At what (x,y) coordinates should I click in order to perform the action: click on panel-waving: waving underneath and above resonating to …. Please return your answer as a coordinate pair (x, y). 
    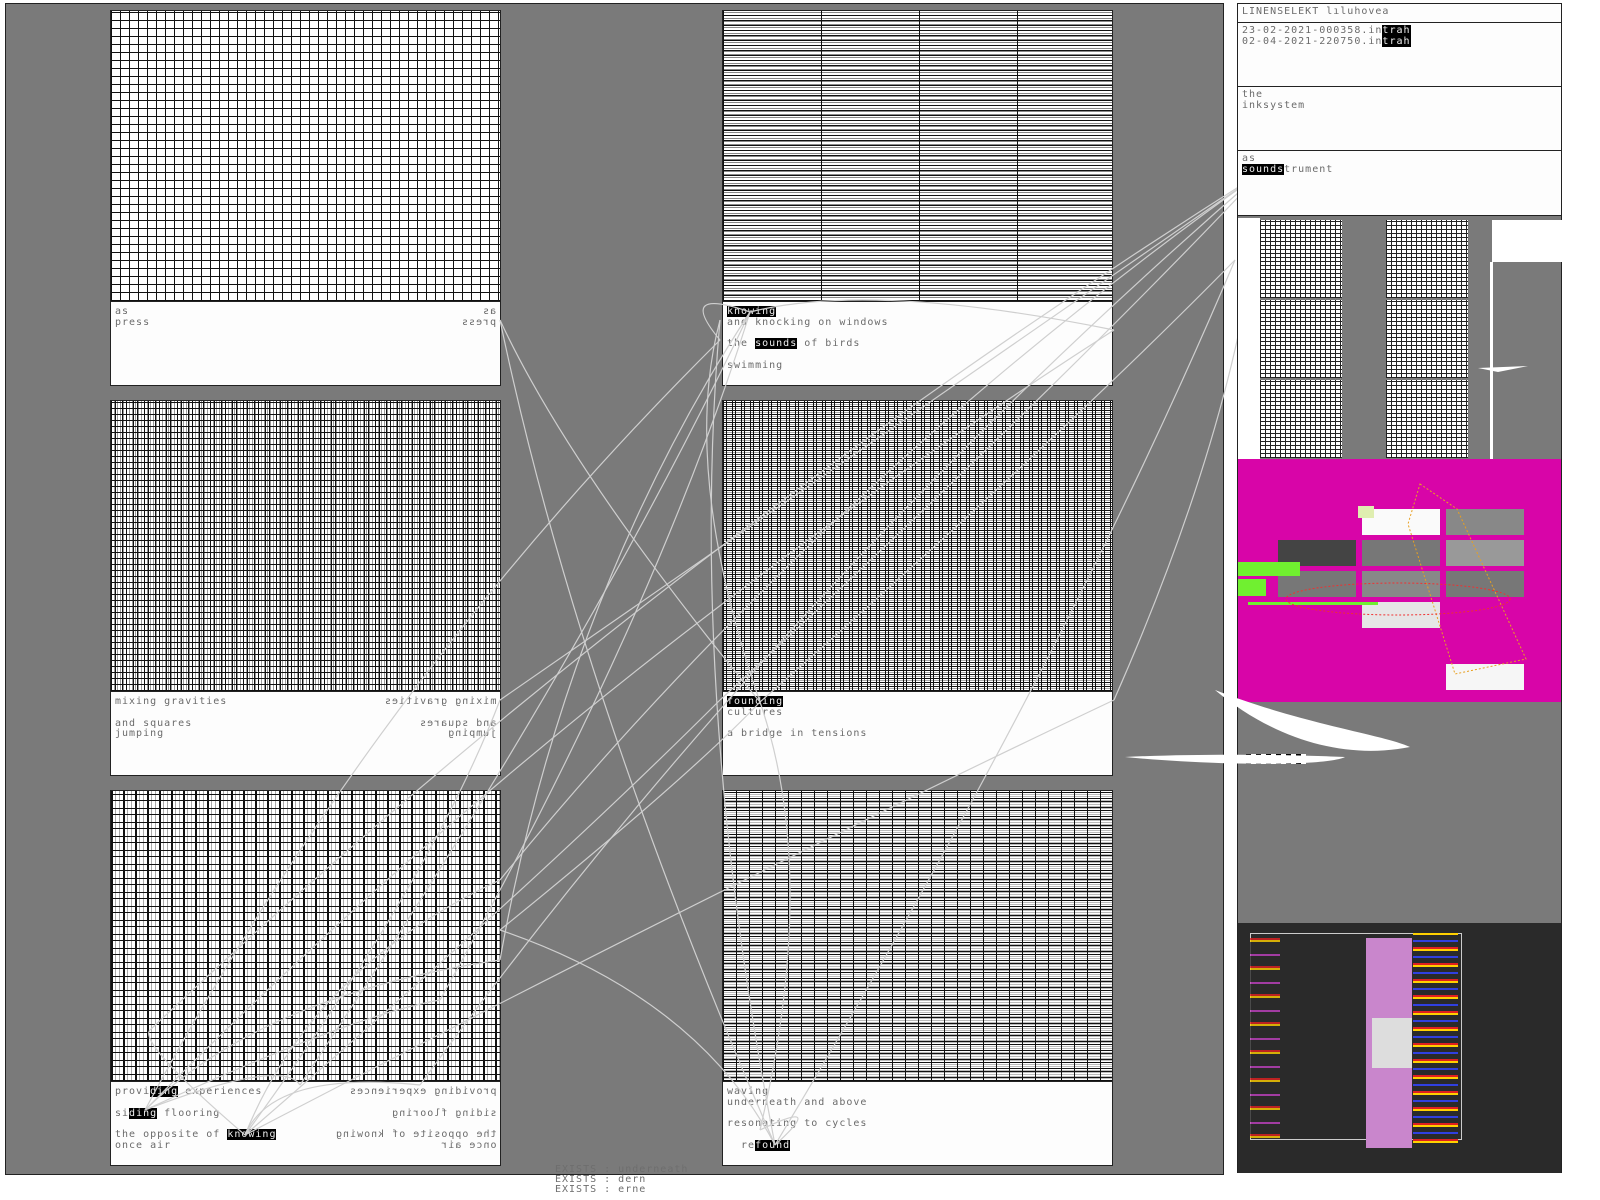
    Looking at the image, I should click on (917, 978).